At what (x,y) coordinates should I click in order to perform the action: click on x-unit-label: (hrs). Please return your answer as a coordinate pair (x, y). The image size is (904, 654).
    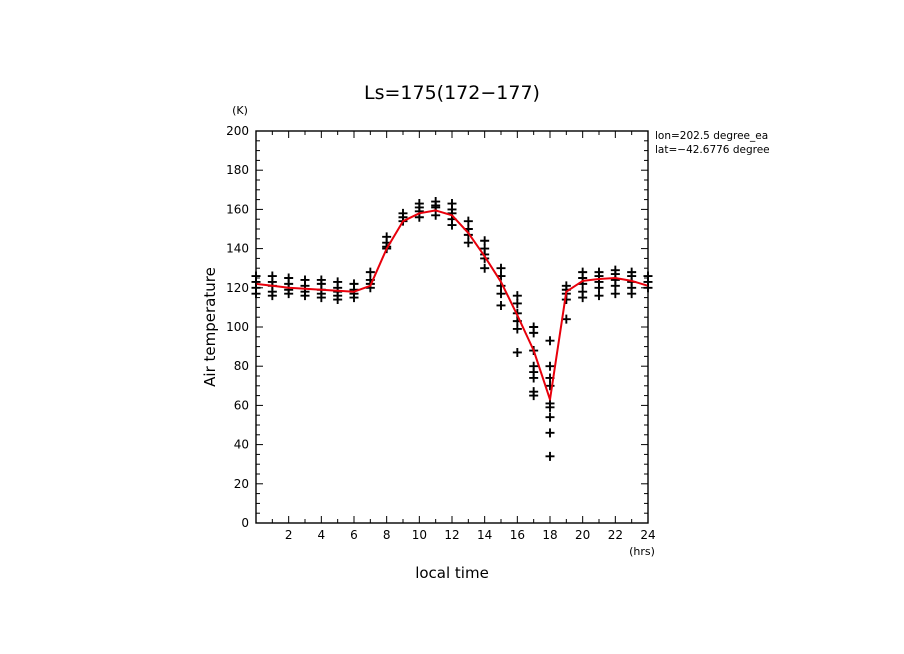
    Looking at the image, I should click on (642, 551).